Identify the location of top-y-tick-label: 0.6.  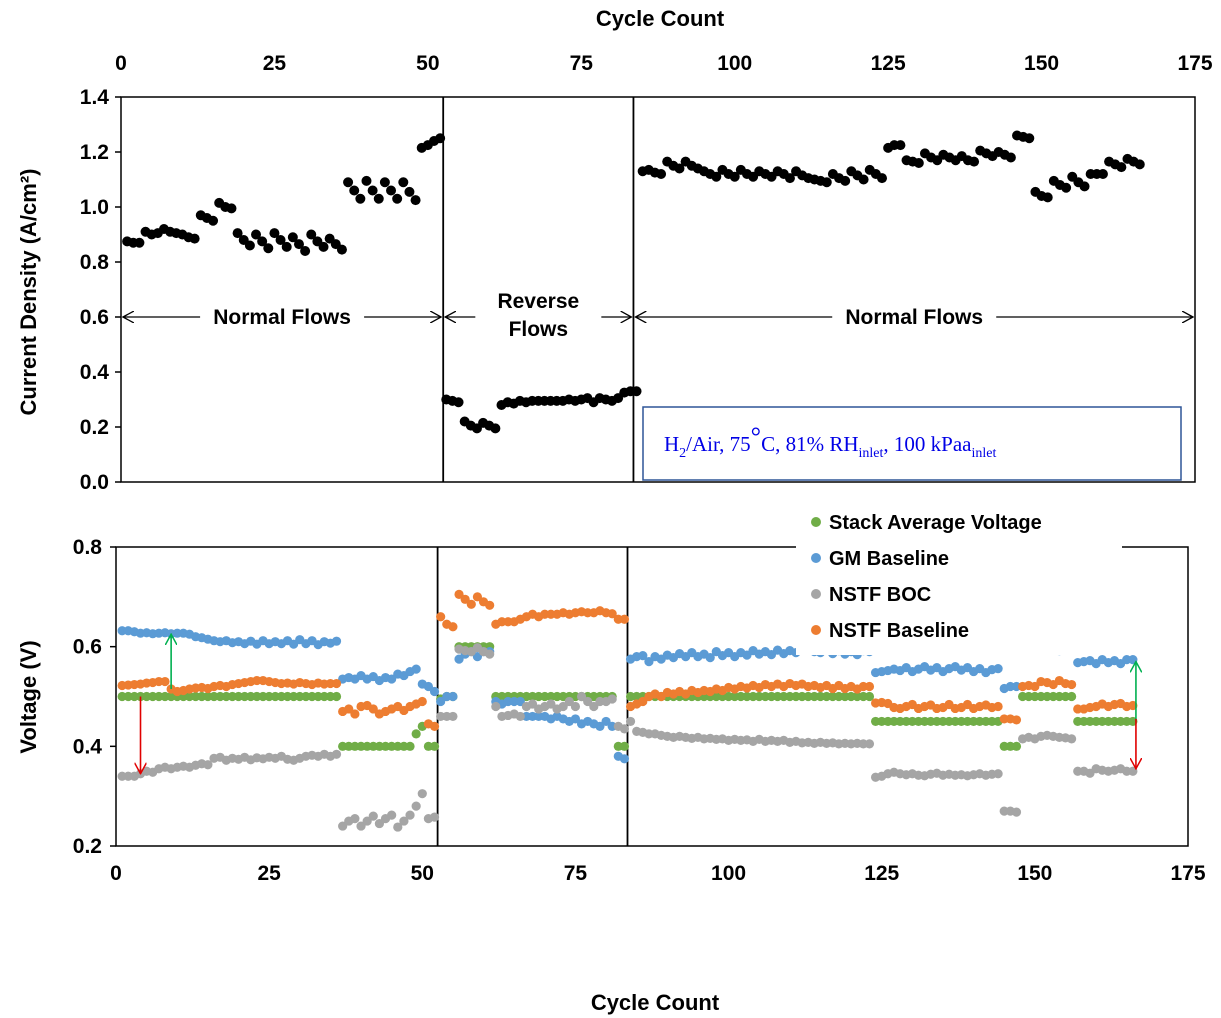
(94, 317).